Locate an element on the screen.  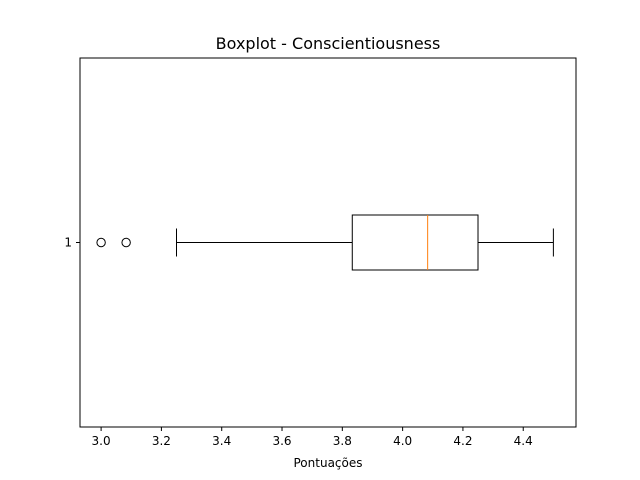
y-axis: 1 is located at coordinates (72, 243).